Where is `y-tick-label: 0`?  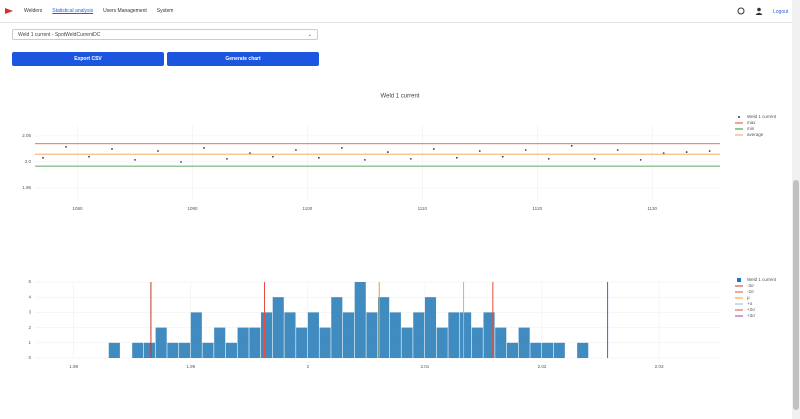 y-tick-label: 0 is located at coordinates (29, 357).